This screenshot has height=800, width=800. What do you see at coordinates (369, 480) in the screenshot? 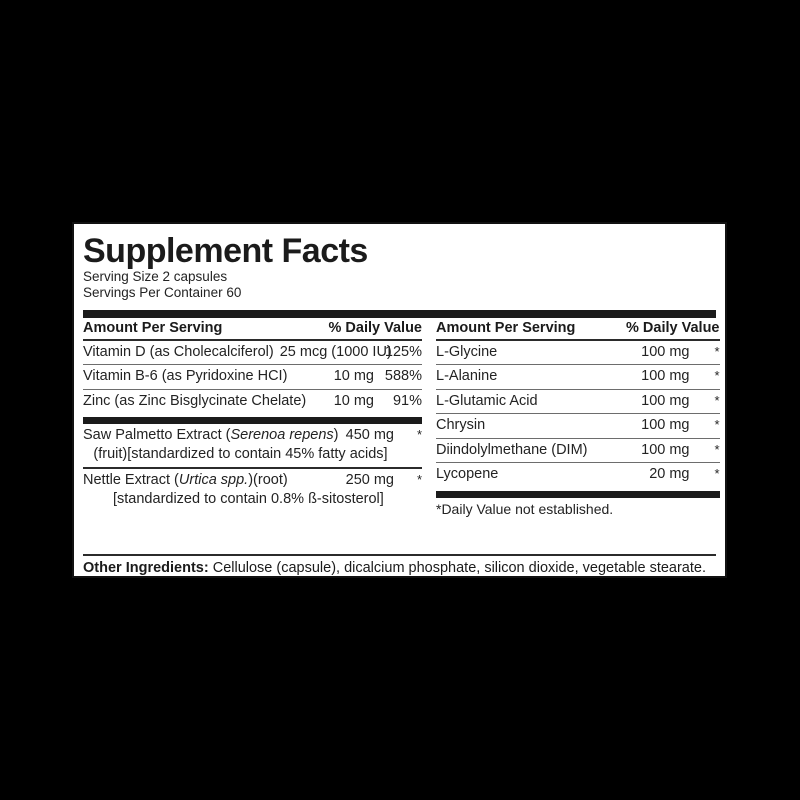
I see `botanical-amount: 250 mg` at bounding box center [369, 480].